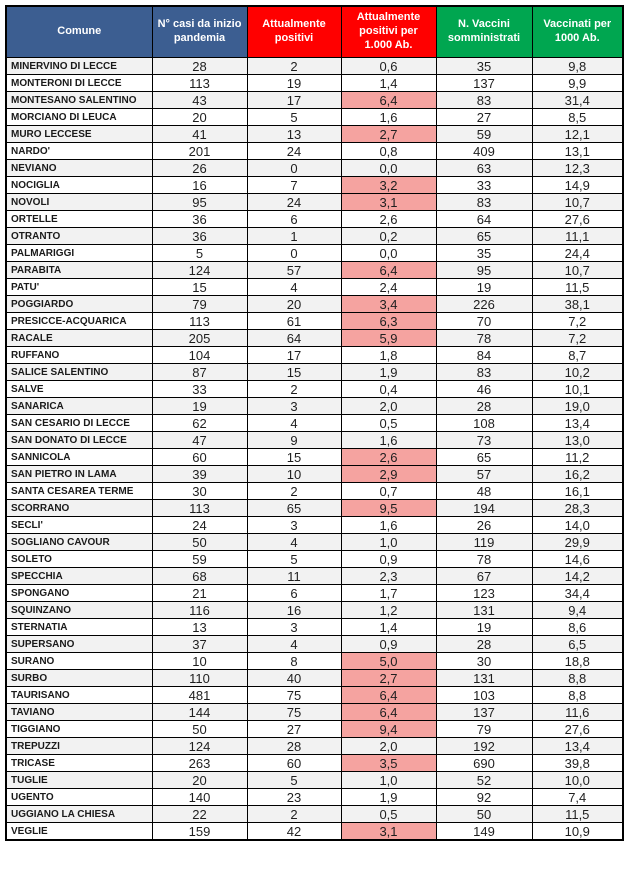 The width and height of the screenshot is (627, 893). I want to click on cell-comune: NEVIANO, so click(79, 168).